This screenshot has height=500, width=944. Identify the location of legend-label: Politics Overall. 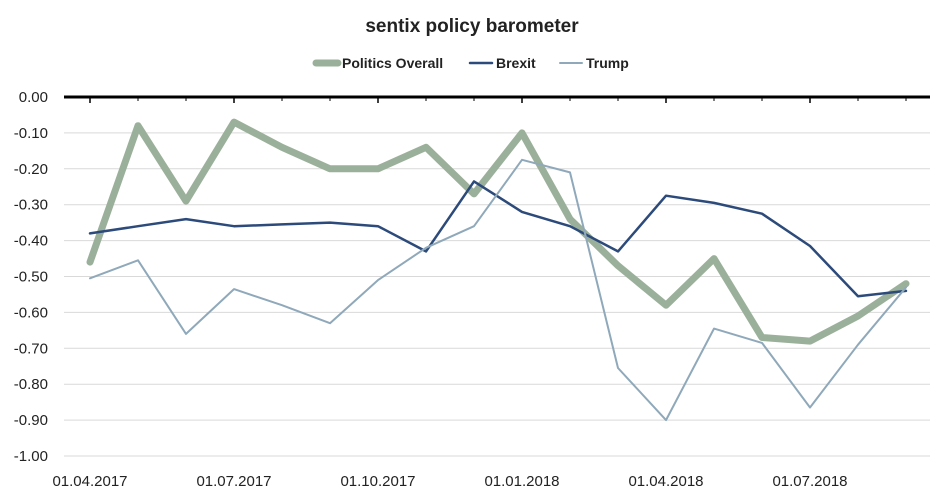
(392, 63).